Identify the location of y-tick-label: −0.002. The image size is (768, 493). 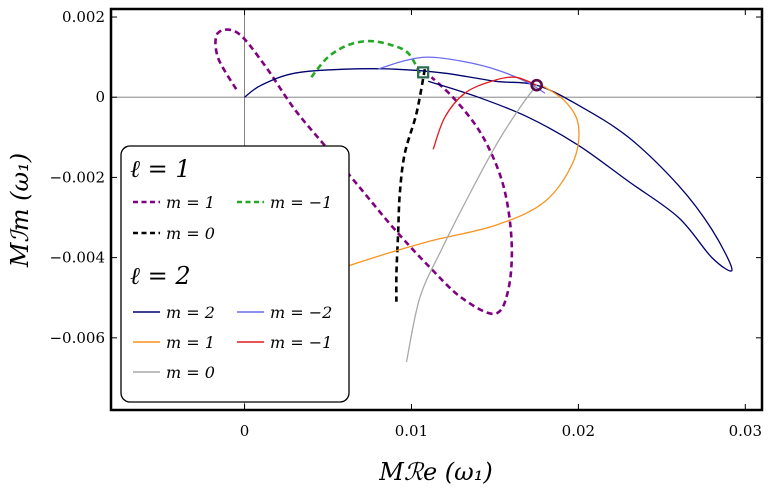
(77, 177).